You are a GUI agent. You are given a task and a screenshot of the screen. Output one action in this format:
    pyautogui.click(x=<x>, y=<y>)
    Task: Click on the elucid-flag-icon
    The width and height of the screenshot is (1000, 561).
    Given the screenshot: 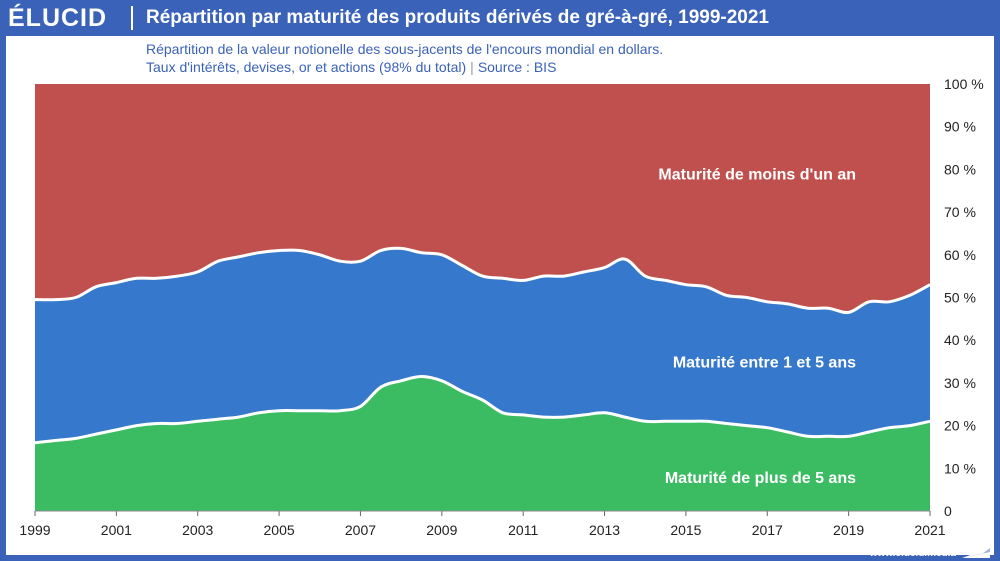 What is the action you would take?
    pyautogui.click(x=976, y=553)
    